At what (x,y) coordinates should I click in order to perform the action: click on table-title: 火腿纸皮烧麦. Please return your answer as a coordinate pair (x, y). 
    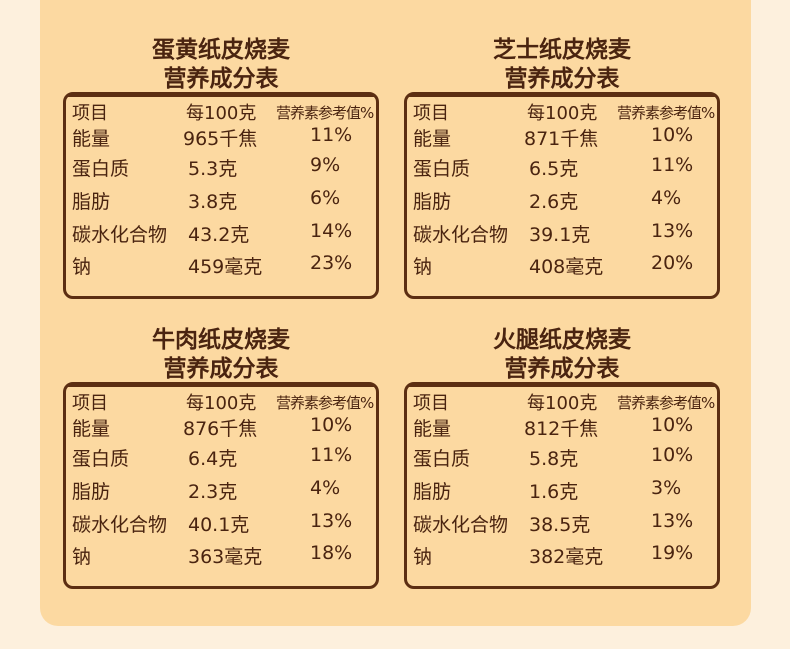
    Looking at the image, I should click on (562, 340).